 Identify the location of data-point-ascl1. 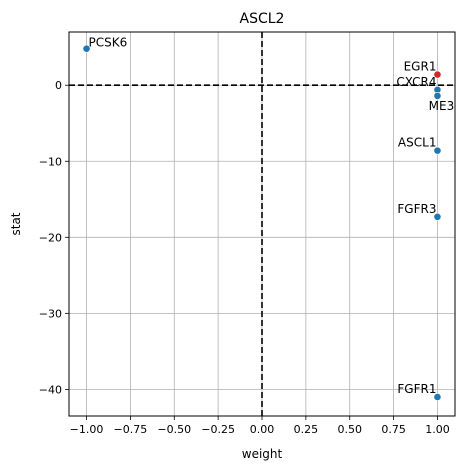
(437, 150).